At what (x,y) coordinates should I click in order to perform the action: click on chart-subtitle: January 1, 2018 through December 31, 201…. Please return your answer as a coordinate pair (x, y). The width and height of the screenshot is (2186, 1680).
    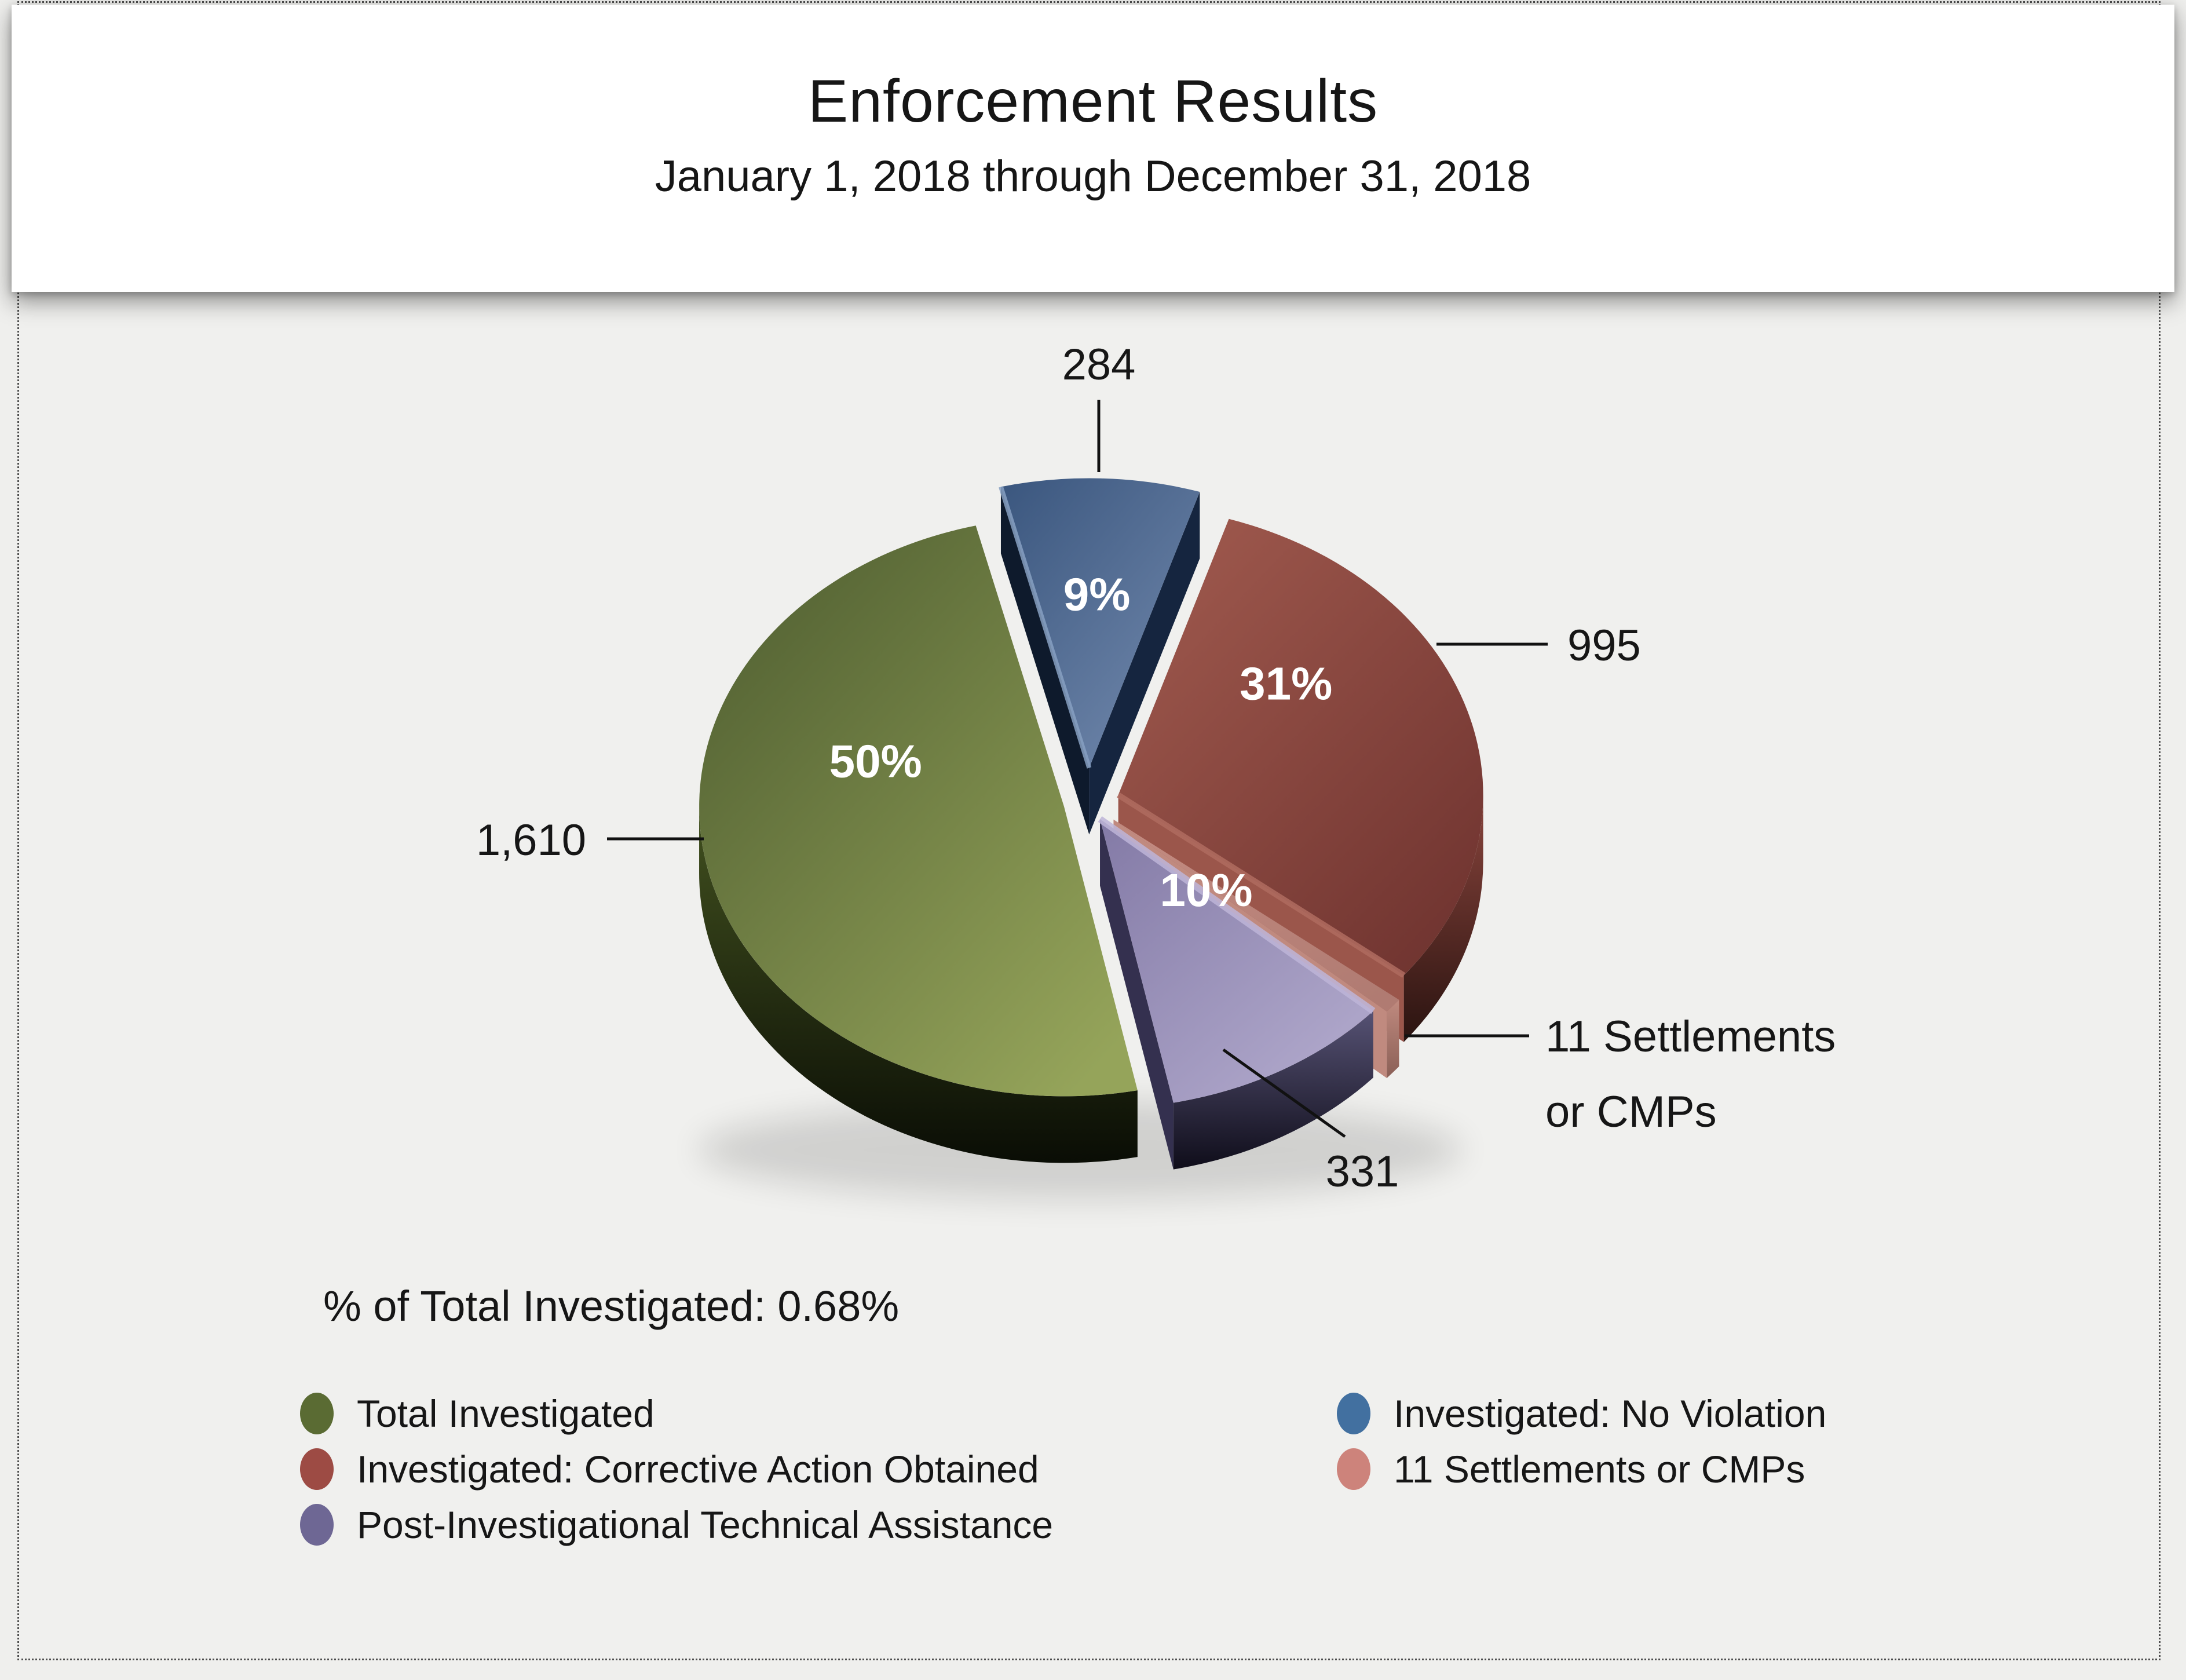
    Looking at the image, I should click on (1093, 176).